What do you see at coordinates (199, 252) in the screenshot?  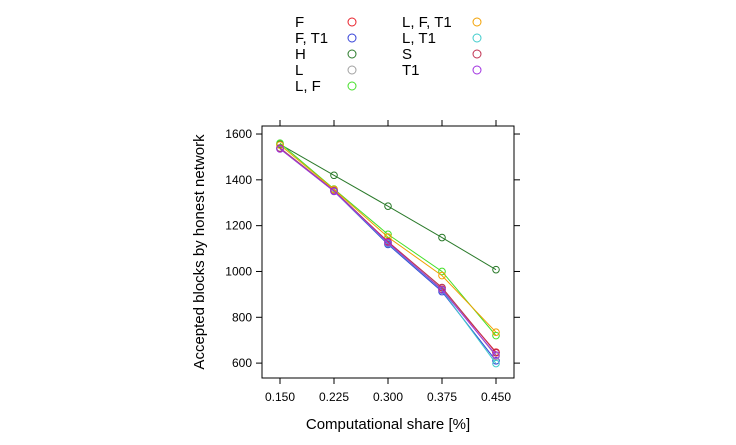 I see `y-axis-title: Accepted blocks by honest network` at bounding box center [199, 252].